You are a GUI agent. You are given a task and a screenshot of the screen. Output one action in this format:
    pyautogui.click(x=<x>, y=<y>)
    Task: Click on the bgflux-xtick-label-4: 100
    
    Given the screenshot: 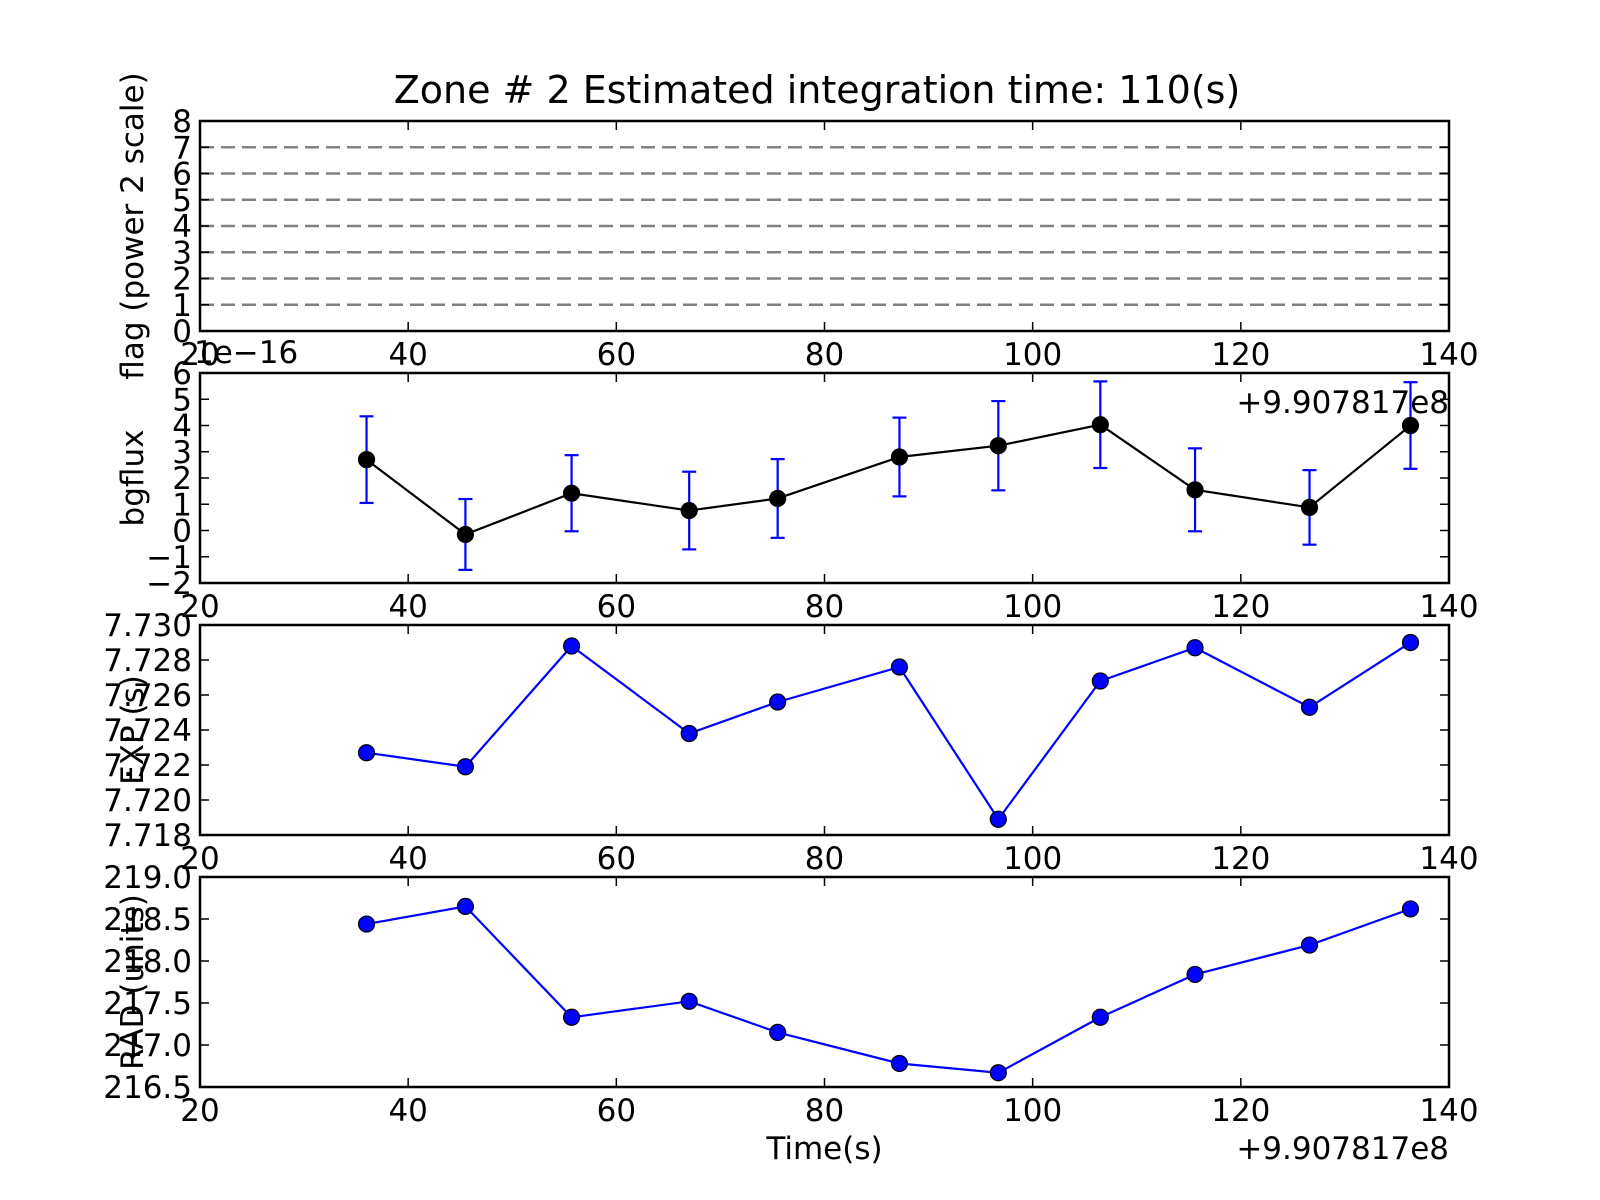 What is the action you would take?
    pyautogui.click(x=1032, y=607)
    